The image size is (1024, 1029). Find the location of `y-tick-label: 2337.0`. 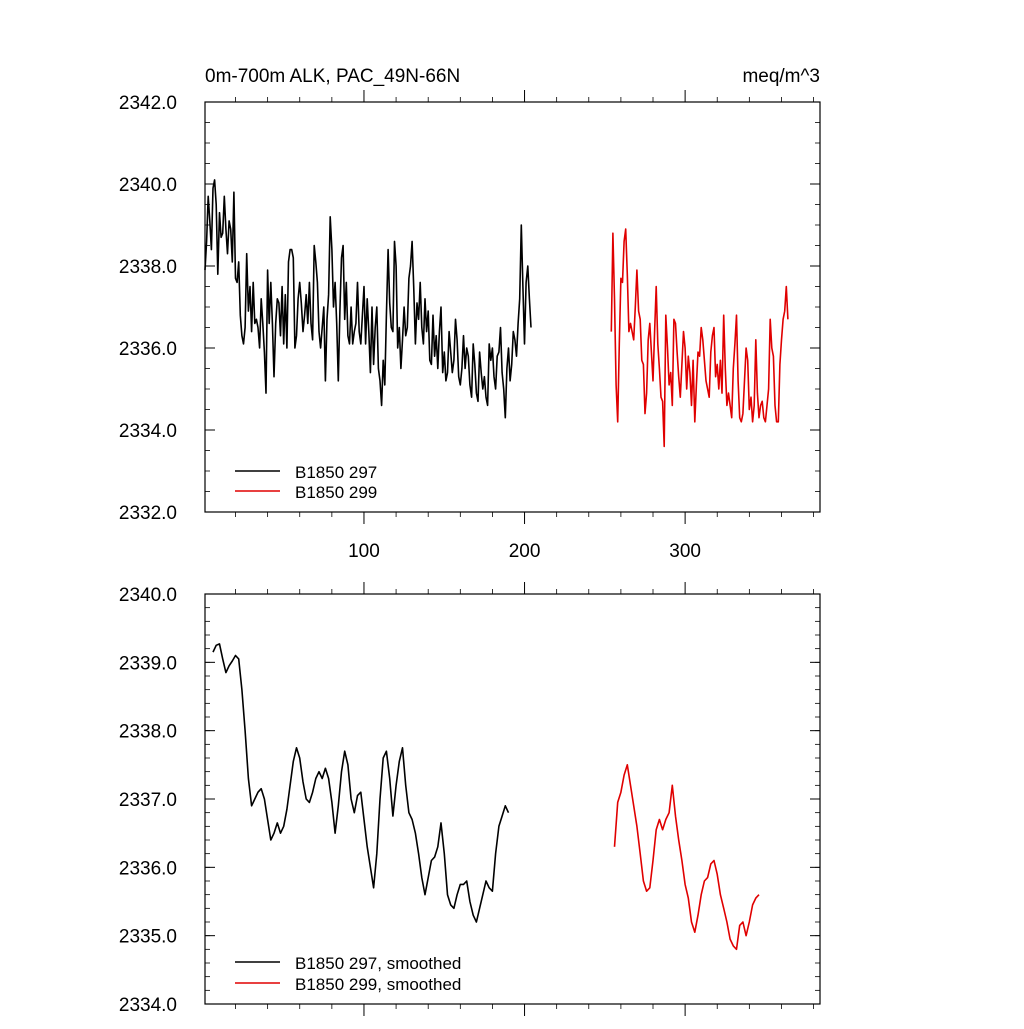

y-tick-label: 2337.0 is located at coordinates (148, 800).